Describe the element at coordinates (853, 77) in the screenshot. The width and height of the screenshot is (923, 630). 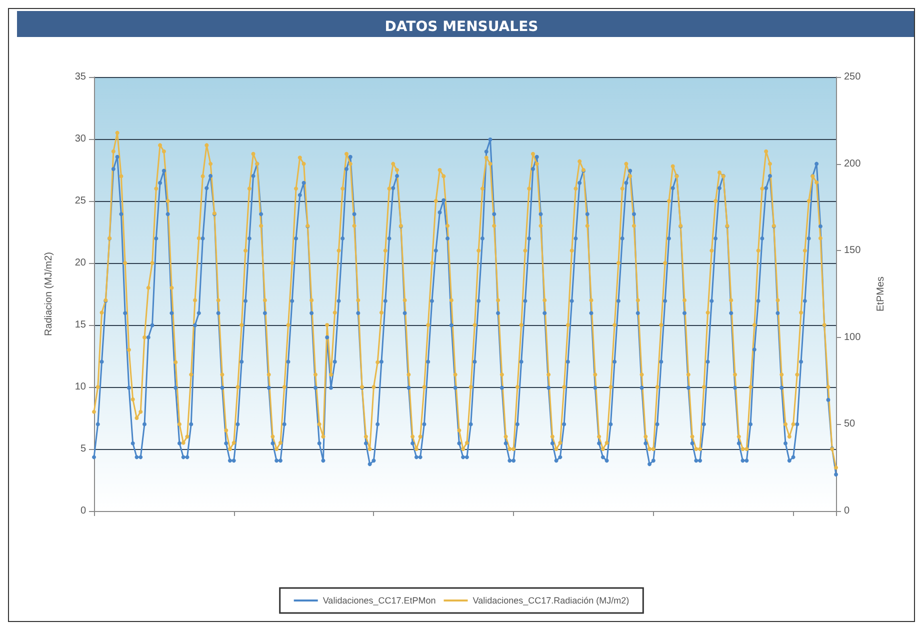
I see `y2-tick-label: 250` at that location.